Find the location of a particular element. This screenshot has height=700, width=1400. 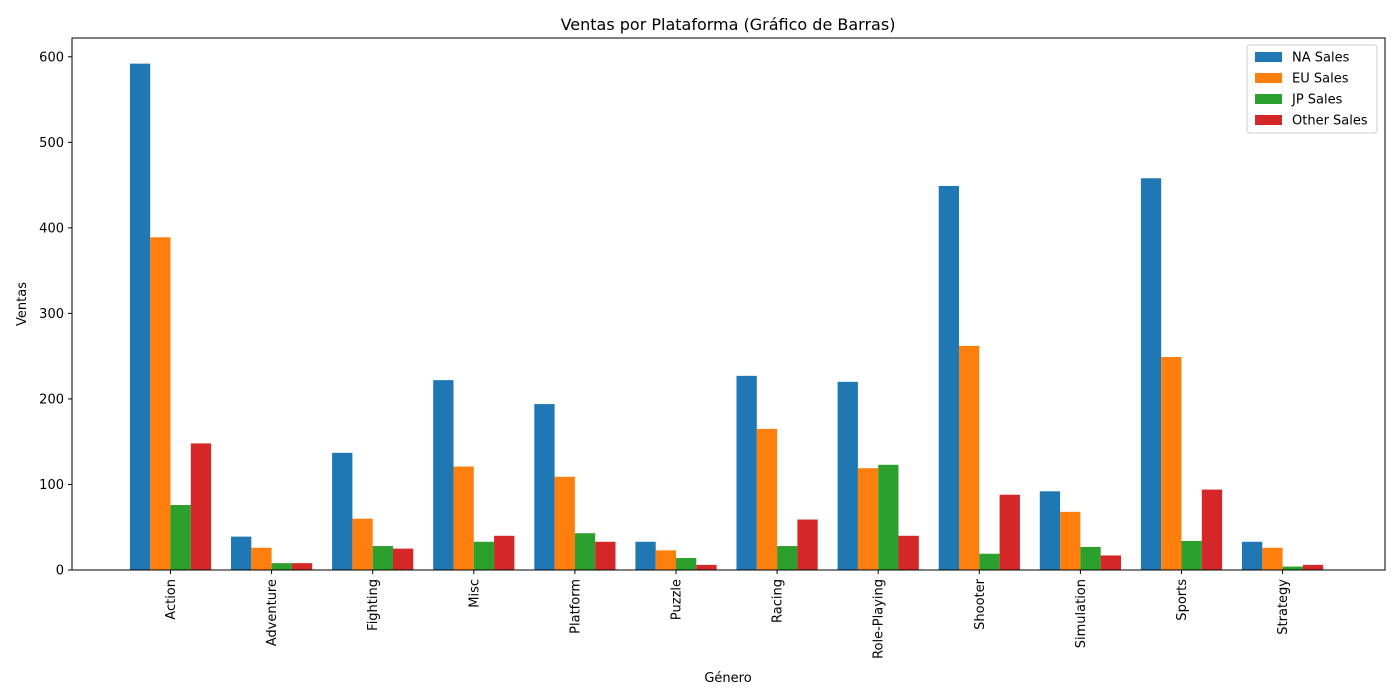

bar-jp-sales-racing is located at coordinates (787, 558).